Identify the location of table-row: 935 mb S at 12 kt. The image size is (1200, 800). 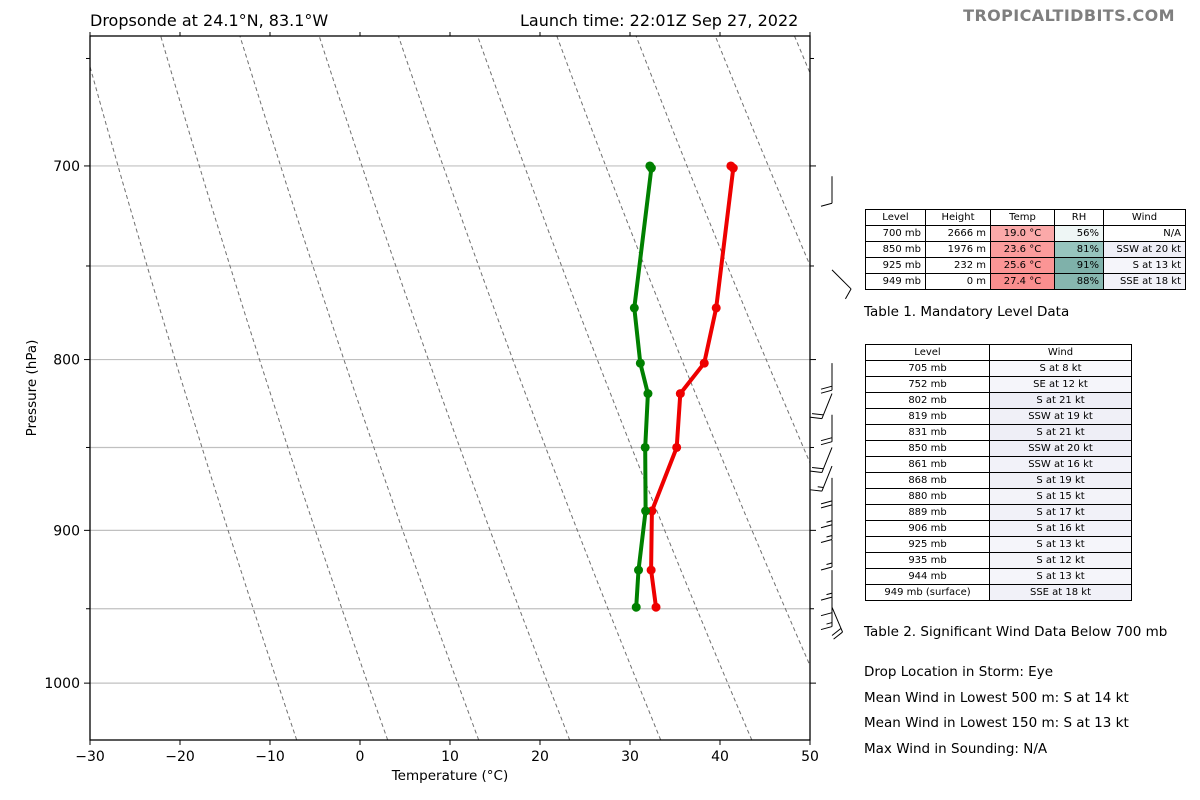
(998, 560).